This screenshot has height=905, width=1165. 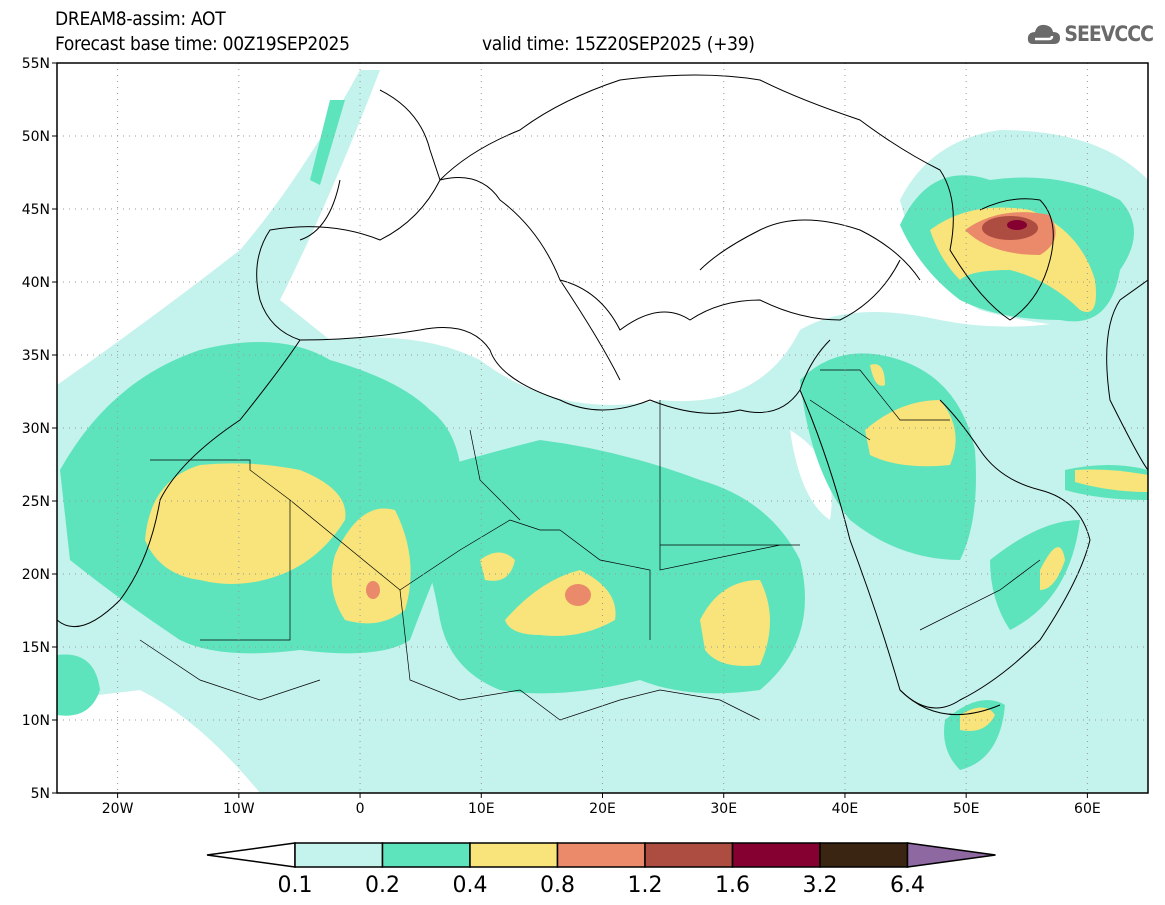 I want to click on legend-label: 0.8, so click(x=557, y=885).